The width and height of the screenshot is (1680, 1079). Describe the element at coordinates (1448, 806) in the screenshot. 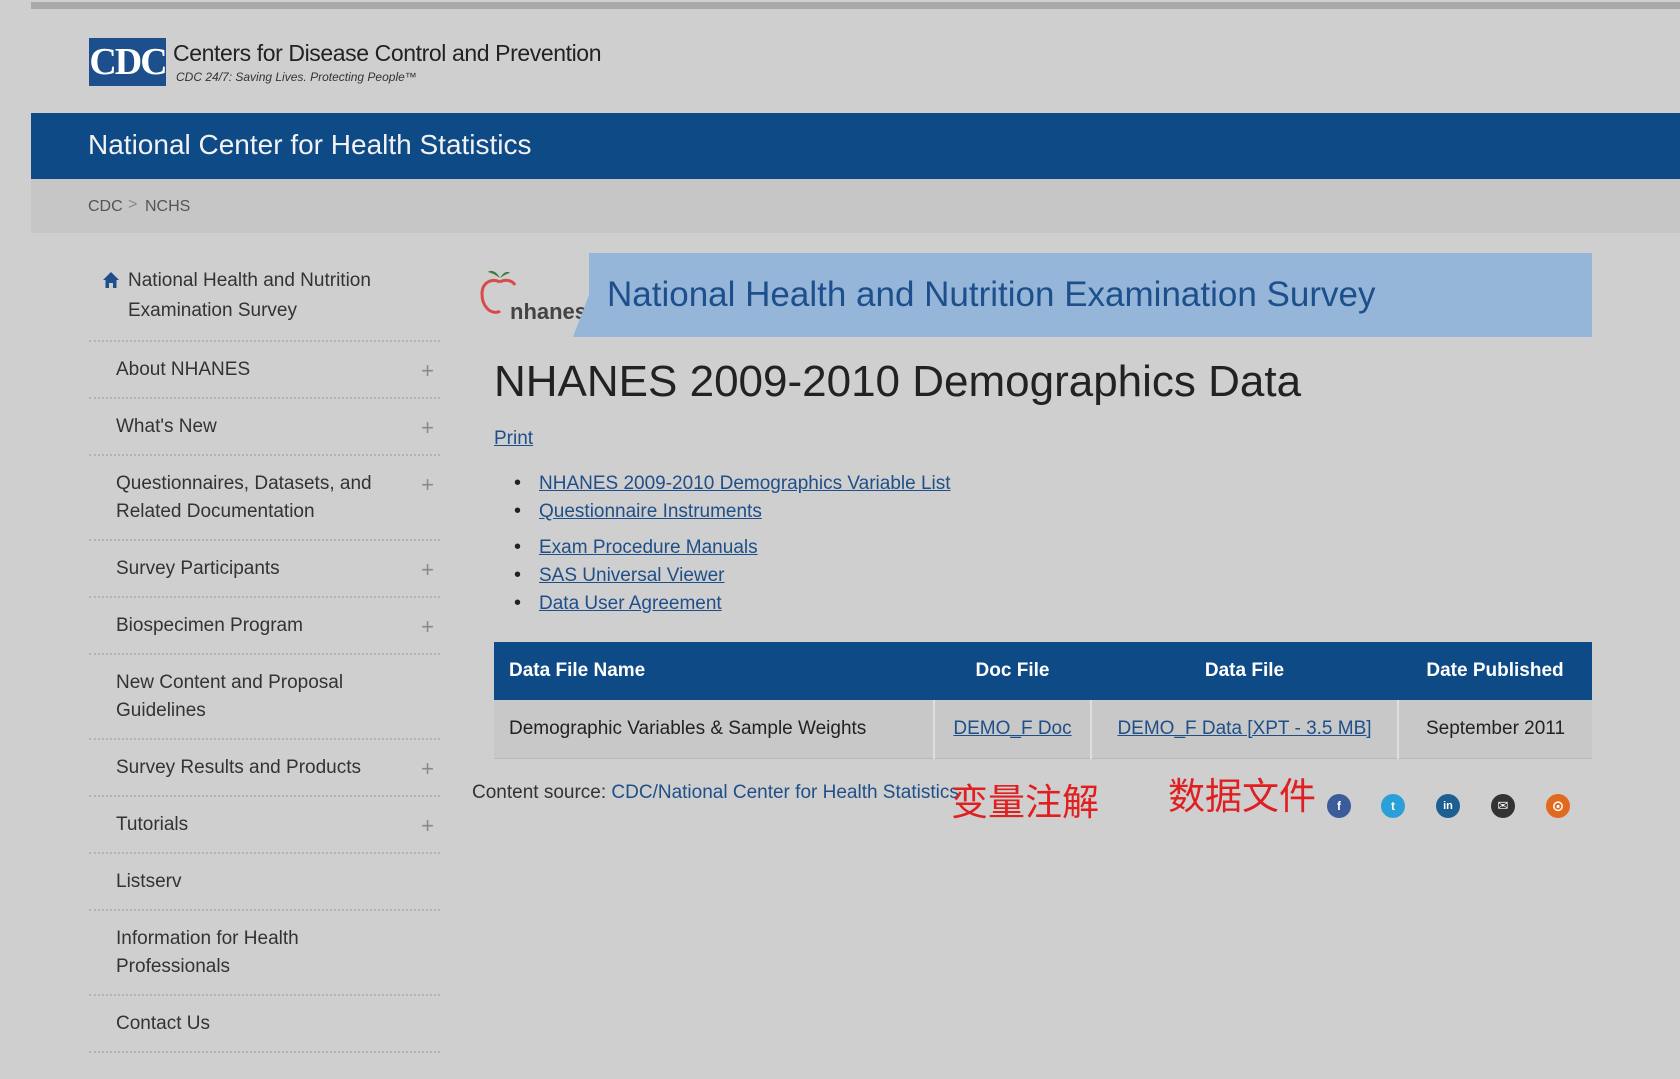

I see `linkedin-icon: in` at that location.